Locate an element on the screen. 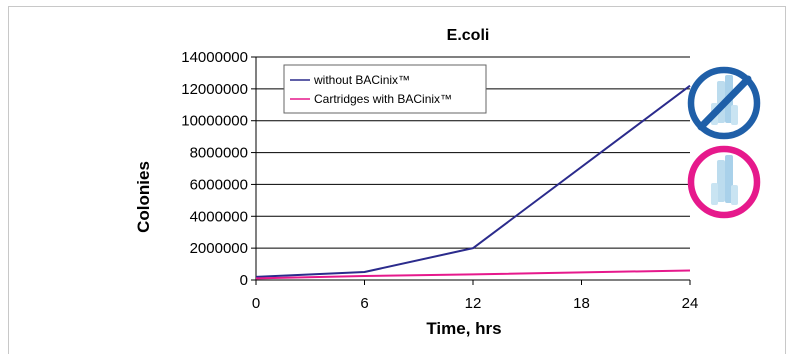 The height and width of the screenshot is (355, 792). x-tick-label: 0 is located at coordinates (256, 303).